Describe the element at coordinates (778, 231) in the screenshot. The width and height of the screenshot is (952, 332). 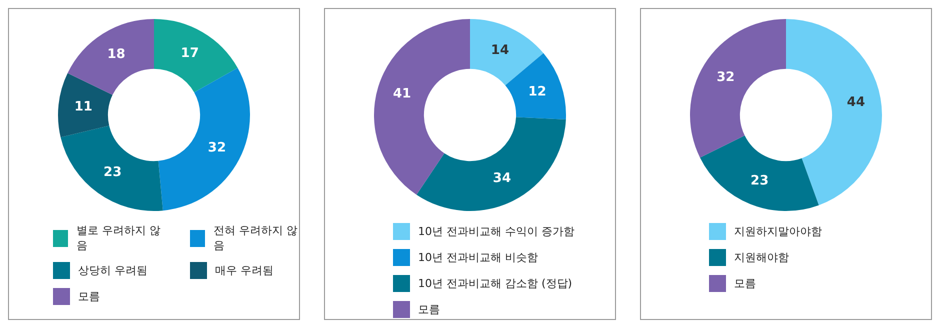
I see `legend-label: 지원하지말아야함` at that location.